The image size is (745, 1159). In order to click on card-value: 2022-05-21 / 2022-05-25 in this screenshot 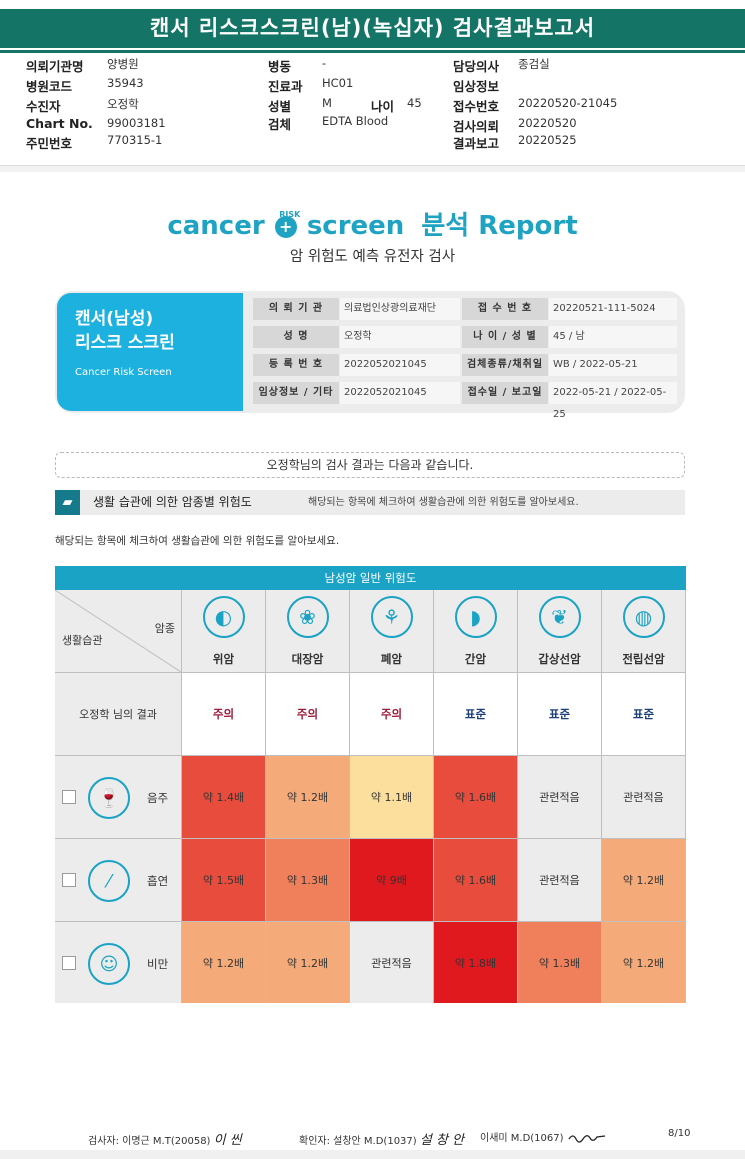, I will do `click(613, 401)`.